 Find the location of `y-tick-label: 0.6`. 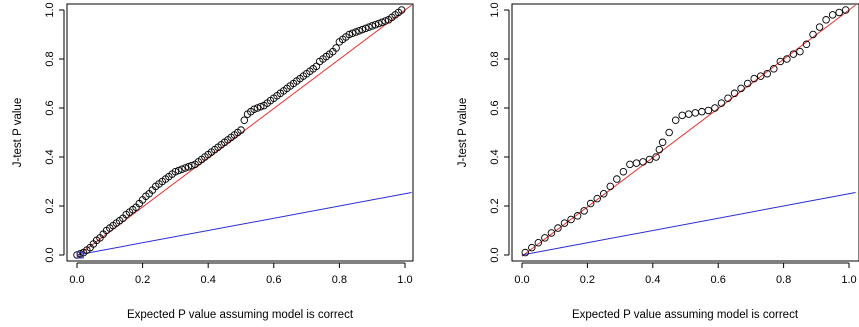

y-tick-label: 0.6 is located at coordinates (495, 107).